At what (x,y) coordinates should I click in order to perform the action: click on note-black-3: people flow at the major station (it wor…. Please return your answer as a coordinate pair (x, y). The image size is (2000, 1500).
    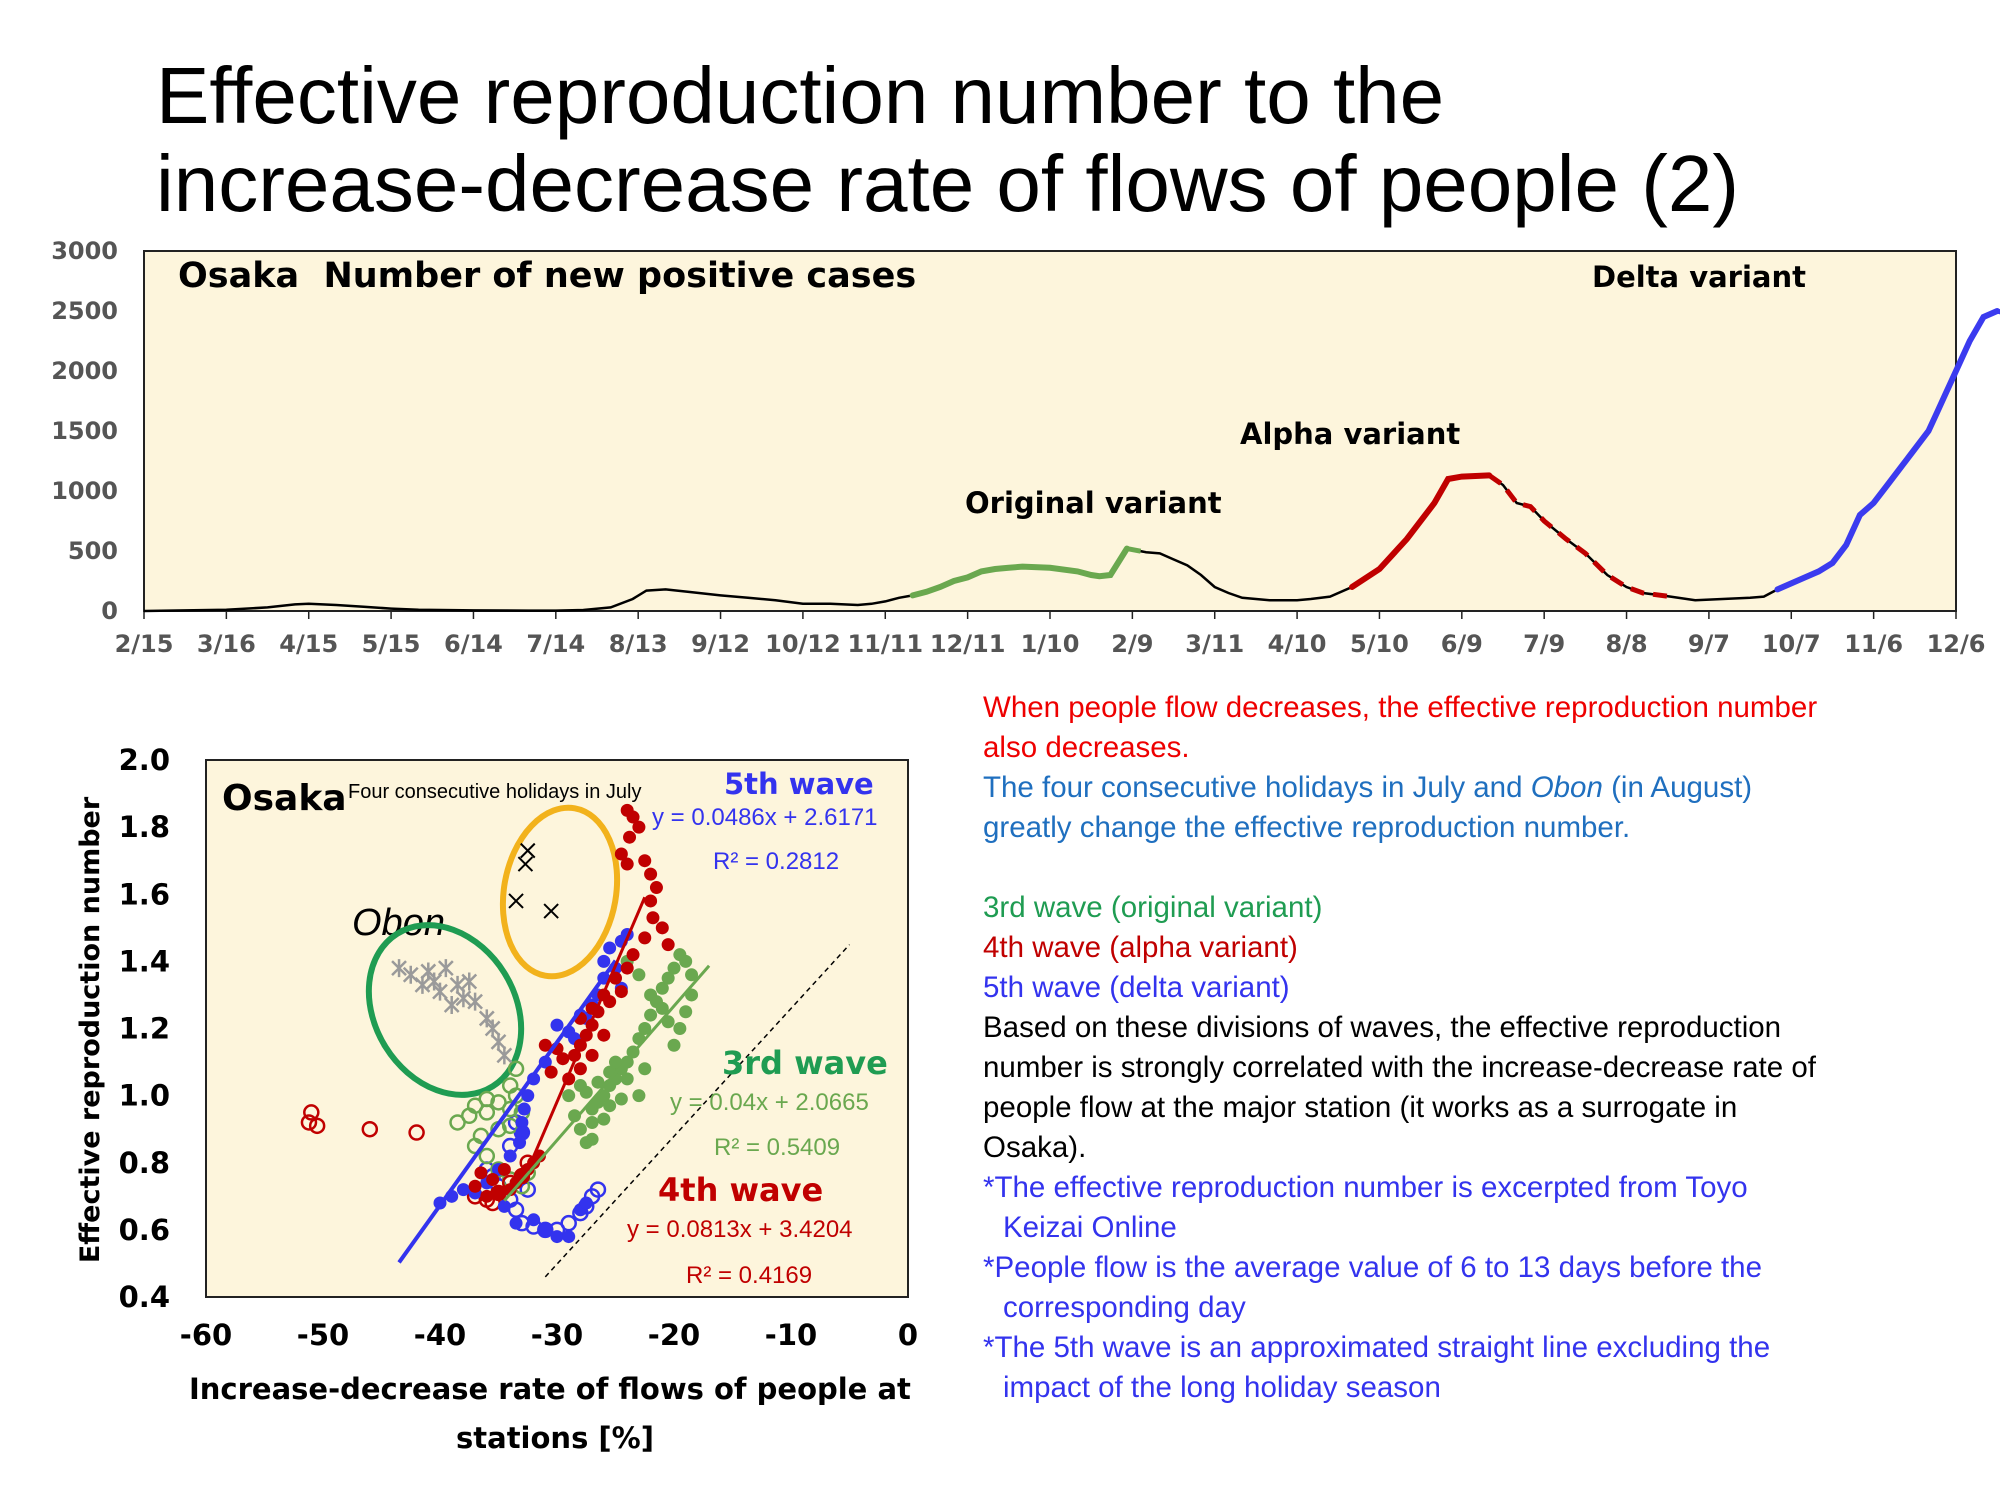
    Looking at the image, I should click on (1360, 1107).